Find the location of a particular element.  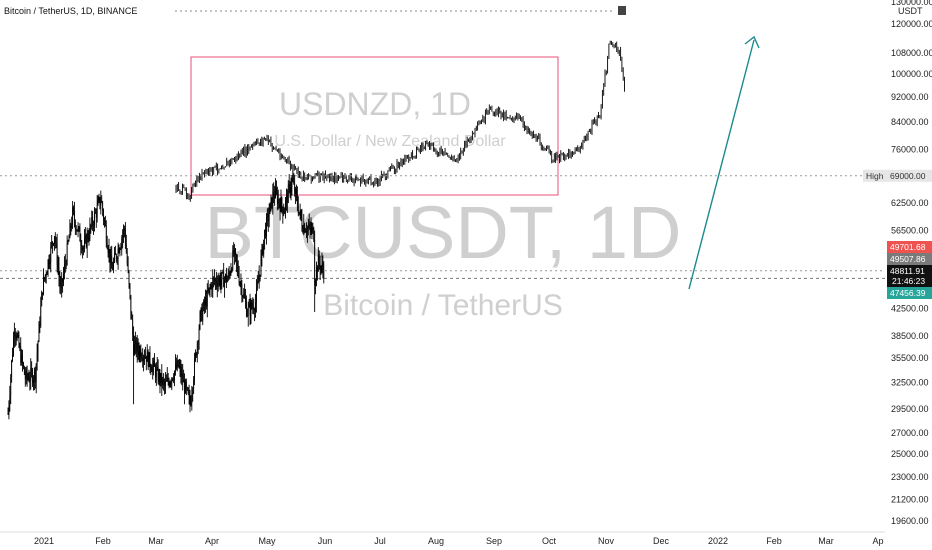

y-tick-label: 76000.00 is located at coordinates (910, 149).